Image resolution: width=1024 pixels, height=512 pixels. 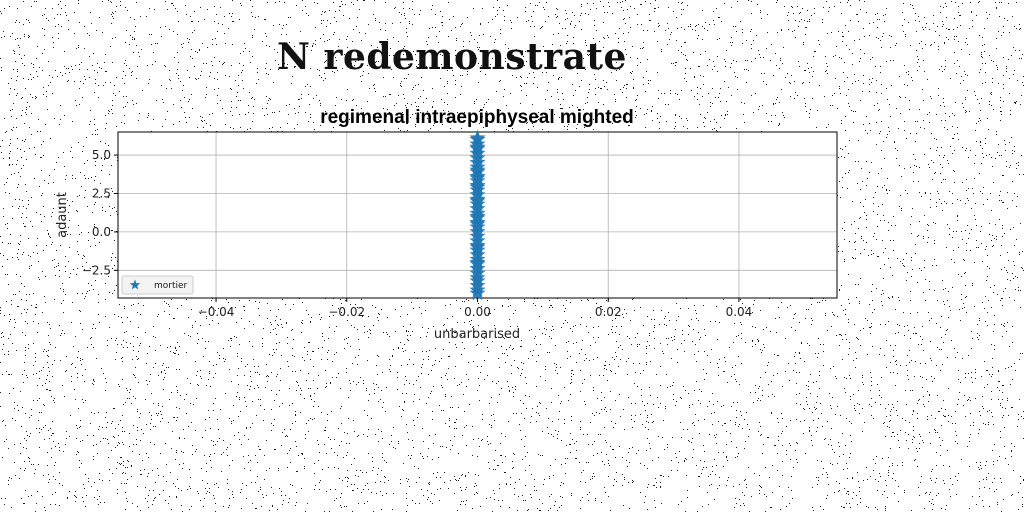 I want to click on legend-box, so click(x=157, y=285).